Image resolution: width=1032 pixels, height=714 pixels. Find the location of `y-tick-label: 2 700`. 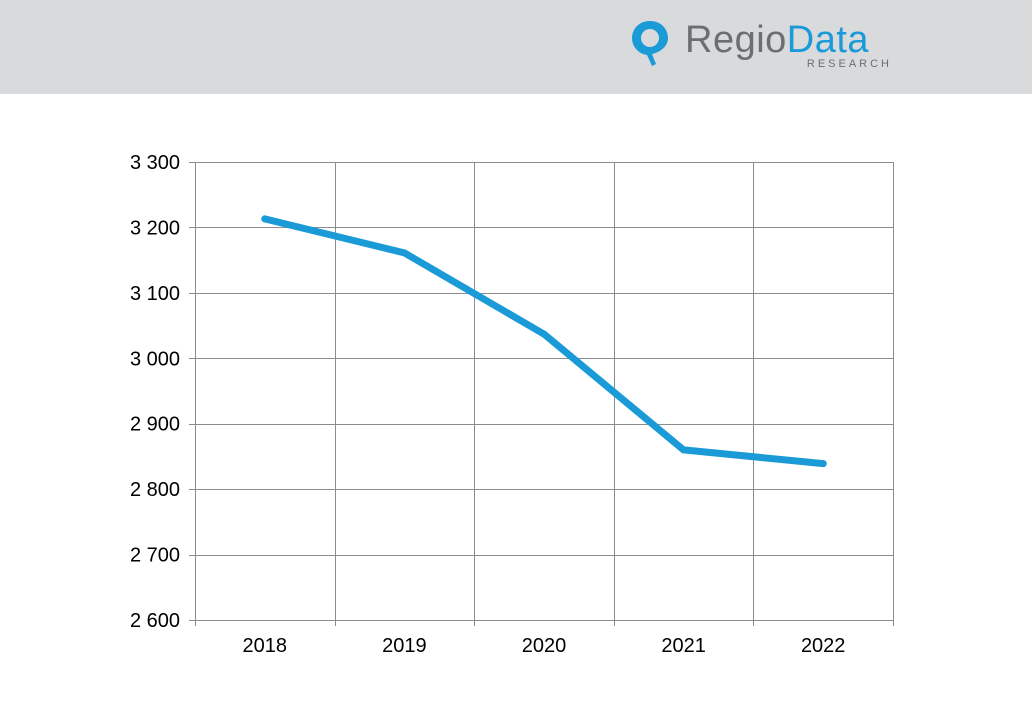

y-tick-label: 2 700 is located at coordinates (155, 556).